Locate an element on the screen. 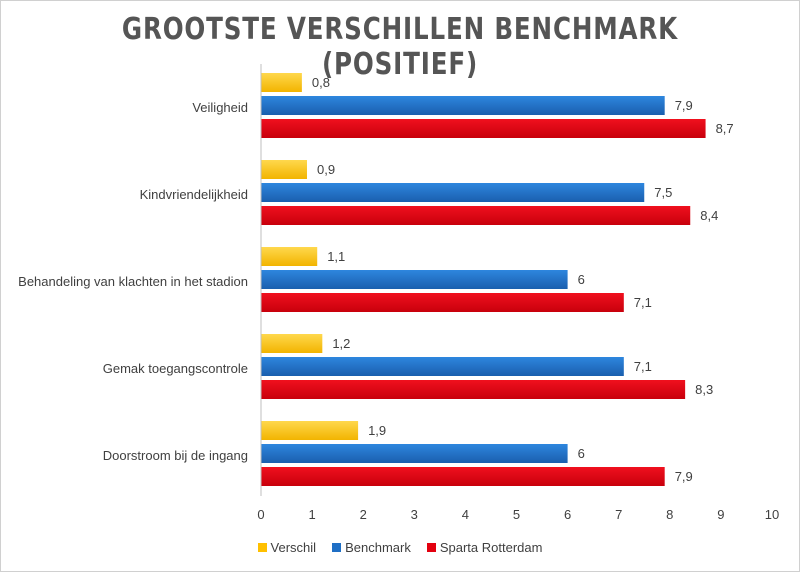  category-label-gemak-toegangscontrole: Gemak toegangscontrole is located at coordinates (175, 368).